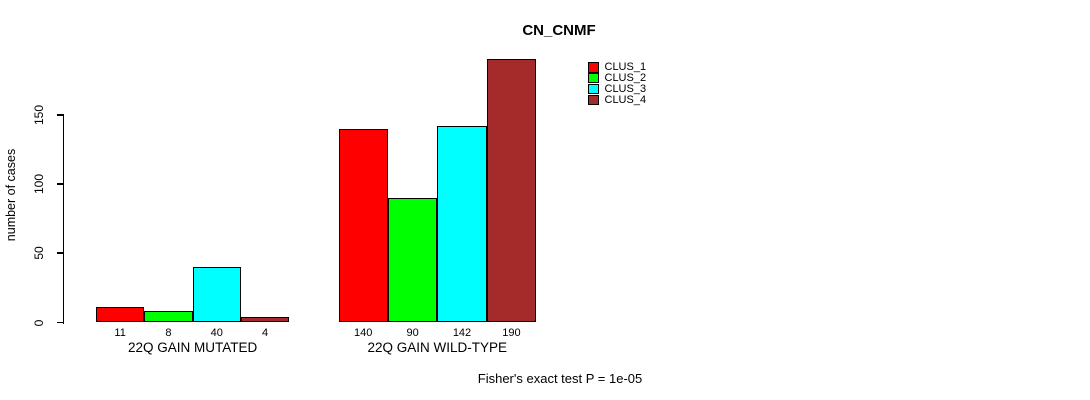  Describe the element at coordinates (192, 347) in the screenshot. I see `group-label: 22Q GAIN MUTATED` at that location.